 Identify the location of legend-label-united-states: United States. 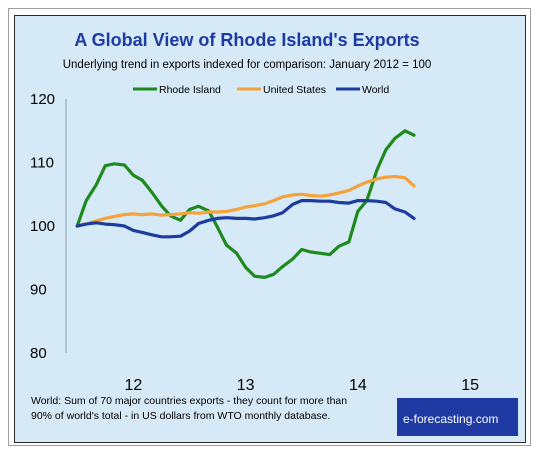
(294, 90).